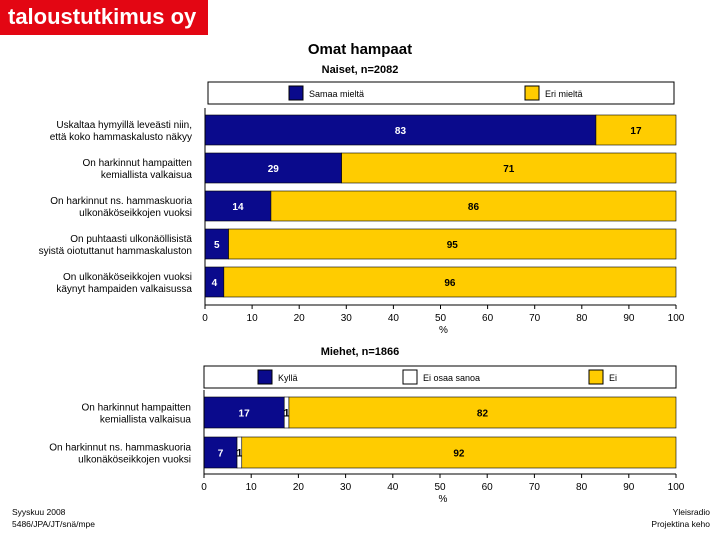 This screenshot has width=720, height=540. What do you see at coordinates (205, 318) in the screenshot?
I see `women-x-tick-label: 0` at bounding box center [205, 318].